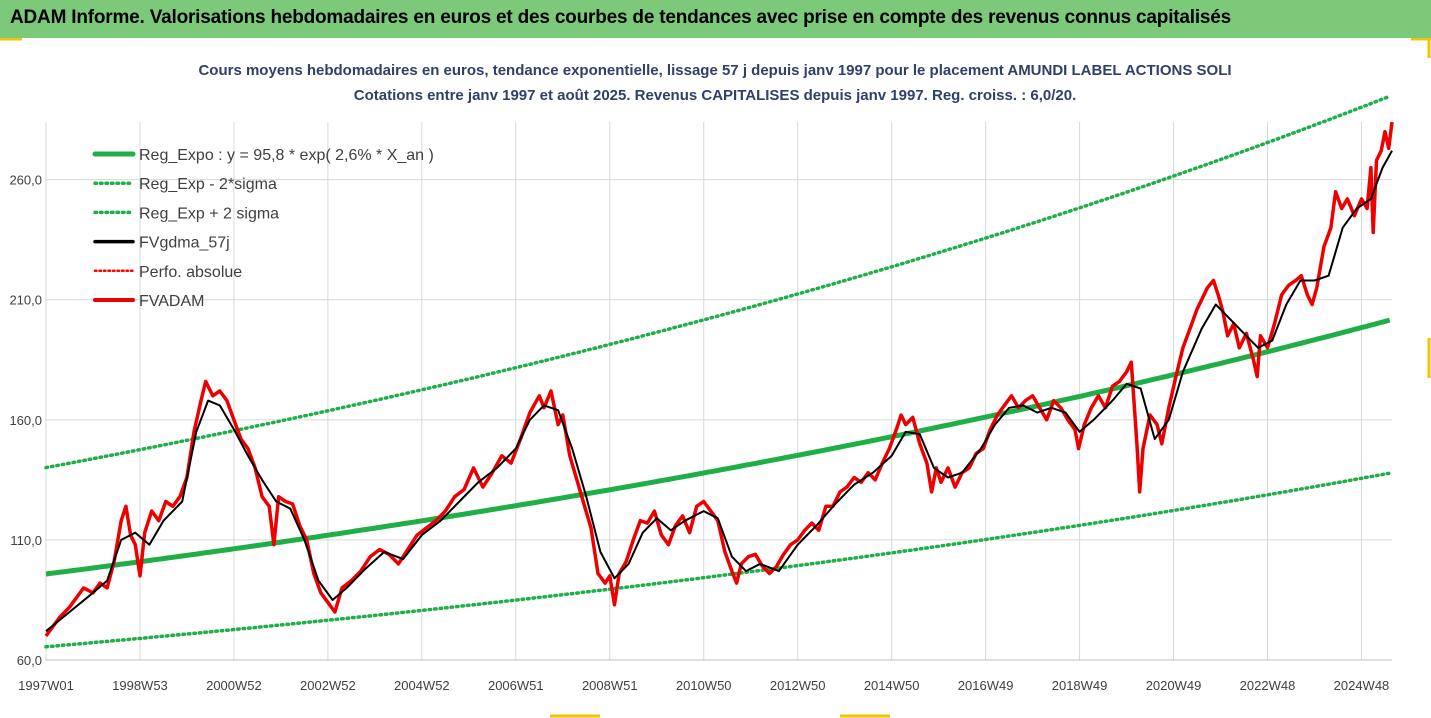  I want to click on legend-fvgdma-57j: FVgdma_57j, so click(161, 243).